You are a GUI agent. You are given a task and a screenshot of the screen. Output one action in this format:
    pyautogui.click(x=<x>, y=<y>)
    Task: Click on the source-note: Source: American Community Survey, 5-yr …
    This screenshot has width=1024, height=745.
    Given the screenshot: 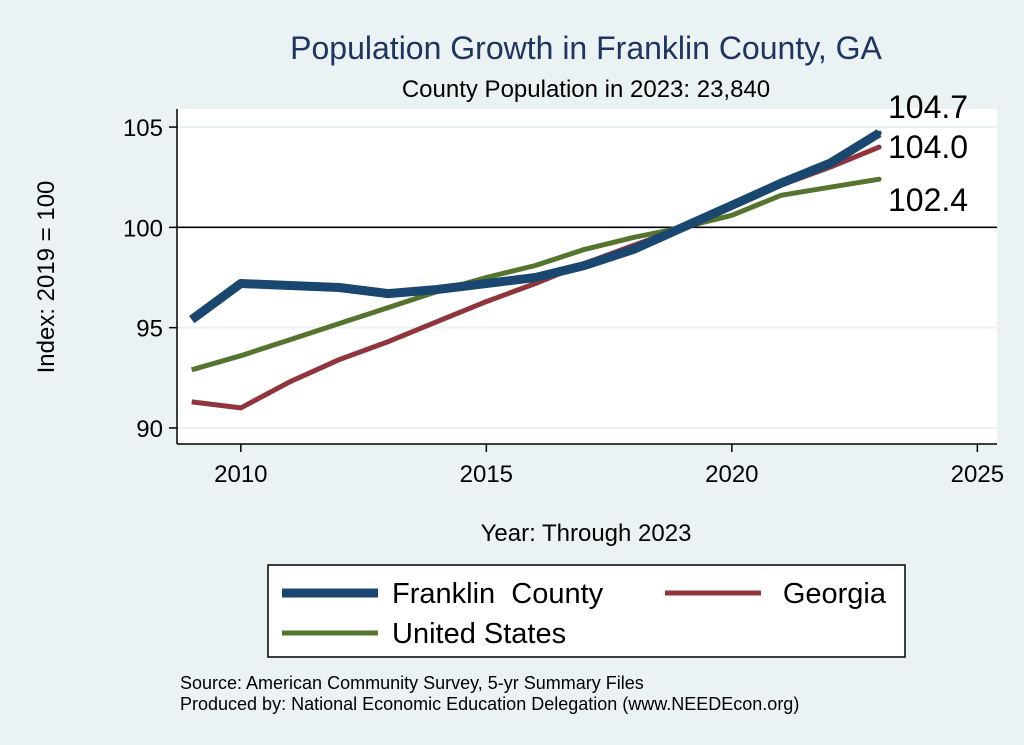 What is the action you would take?
    pyautogui.click(x=412, y=683)
    